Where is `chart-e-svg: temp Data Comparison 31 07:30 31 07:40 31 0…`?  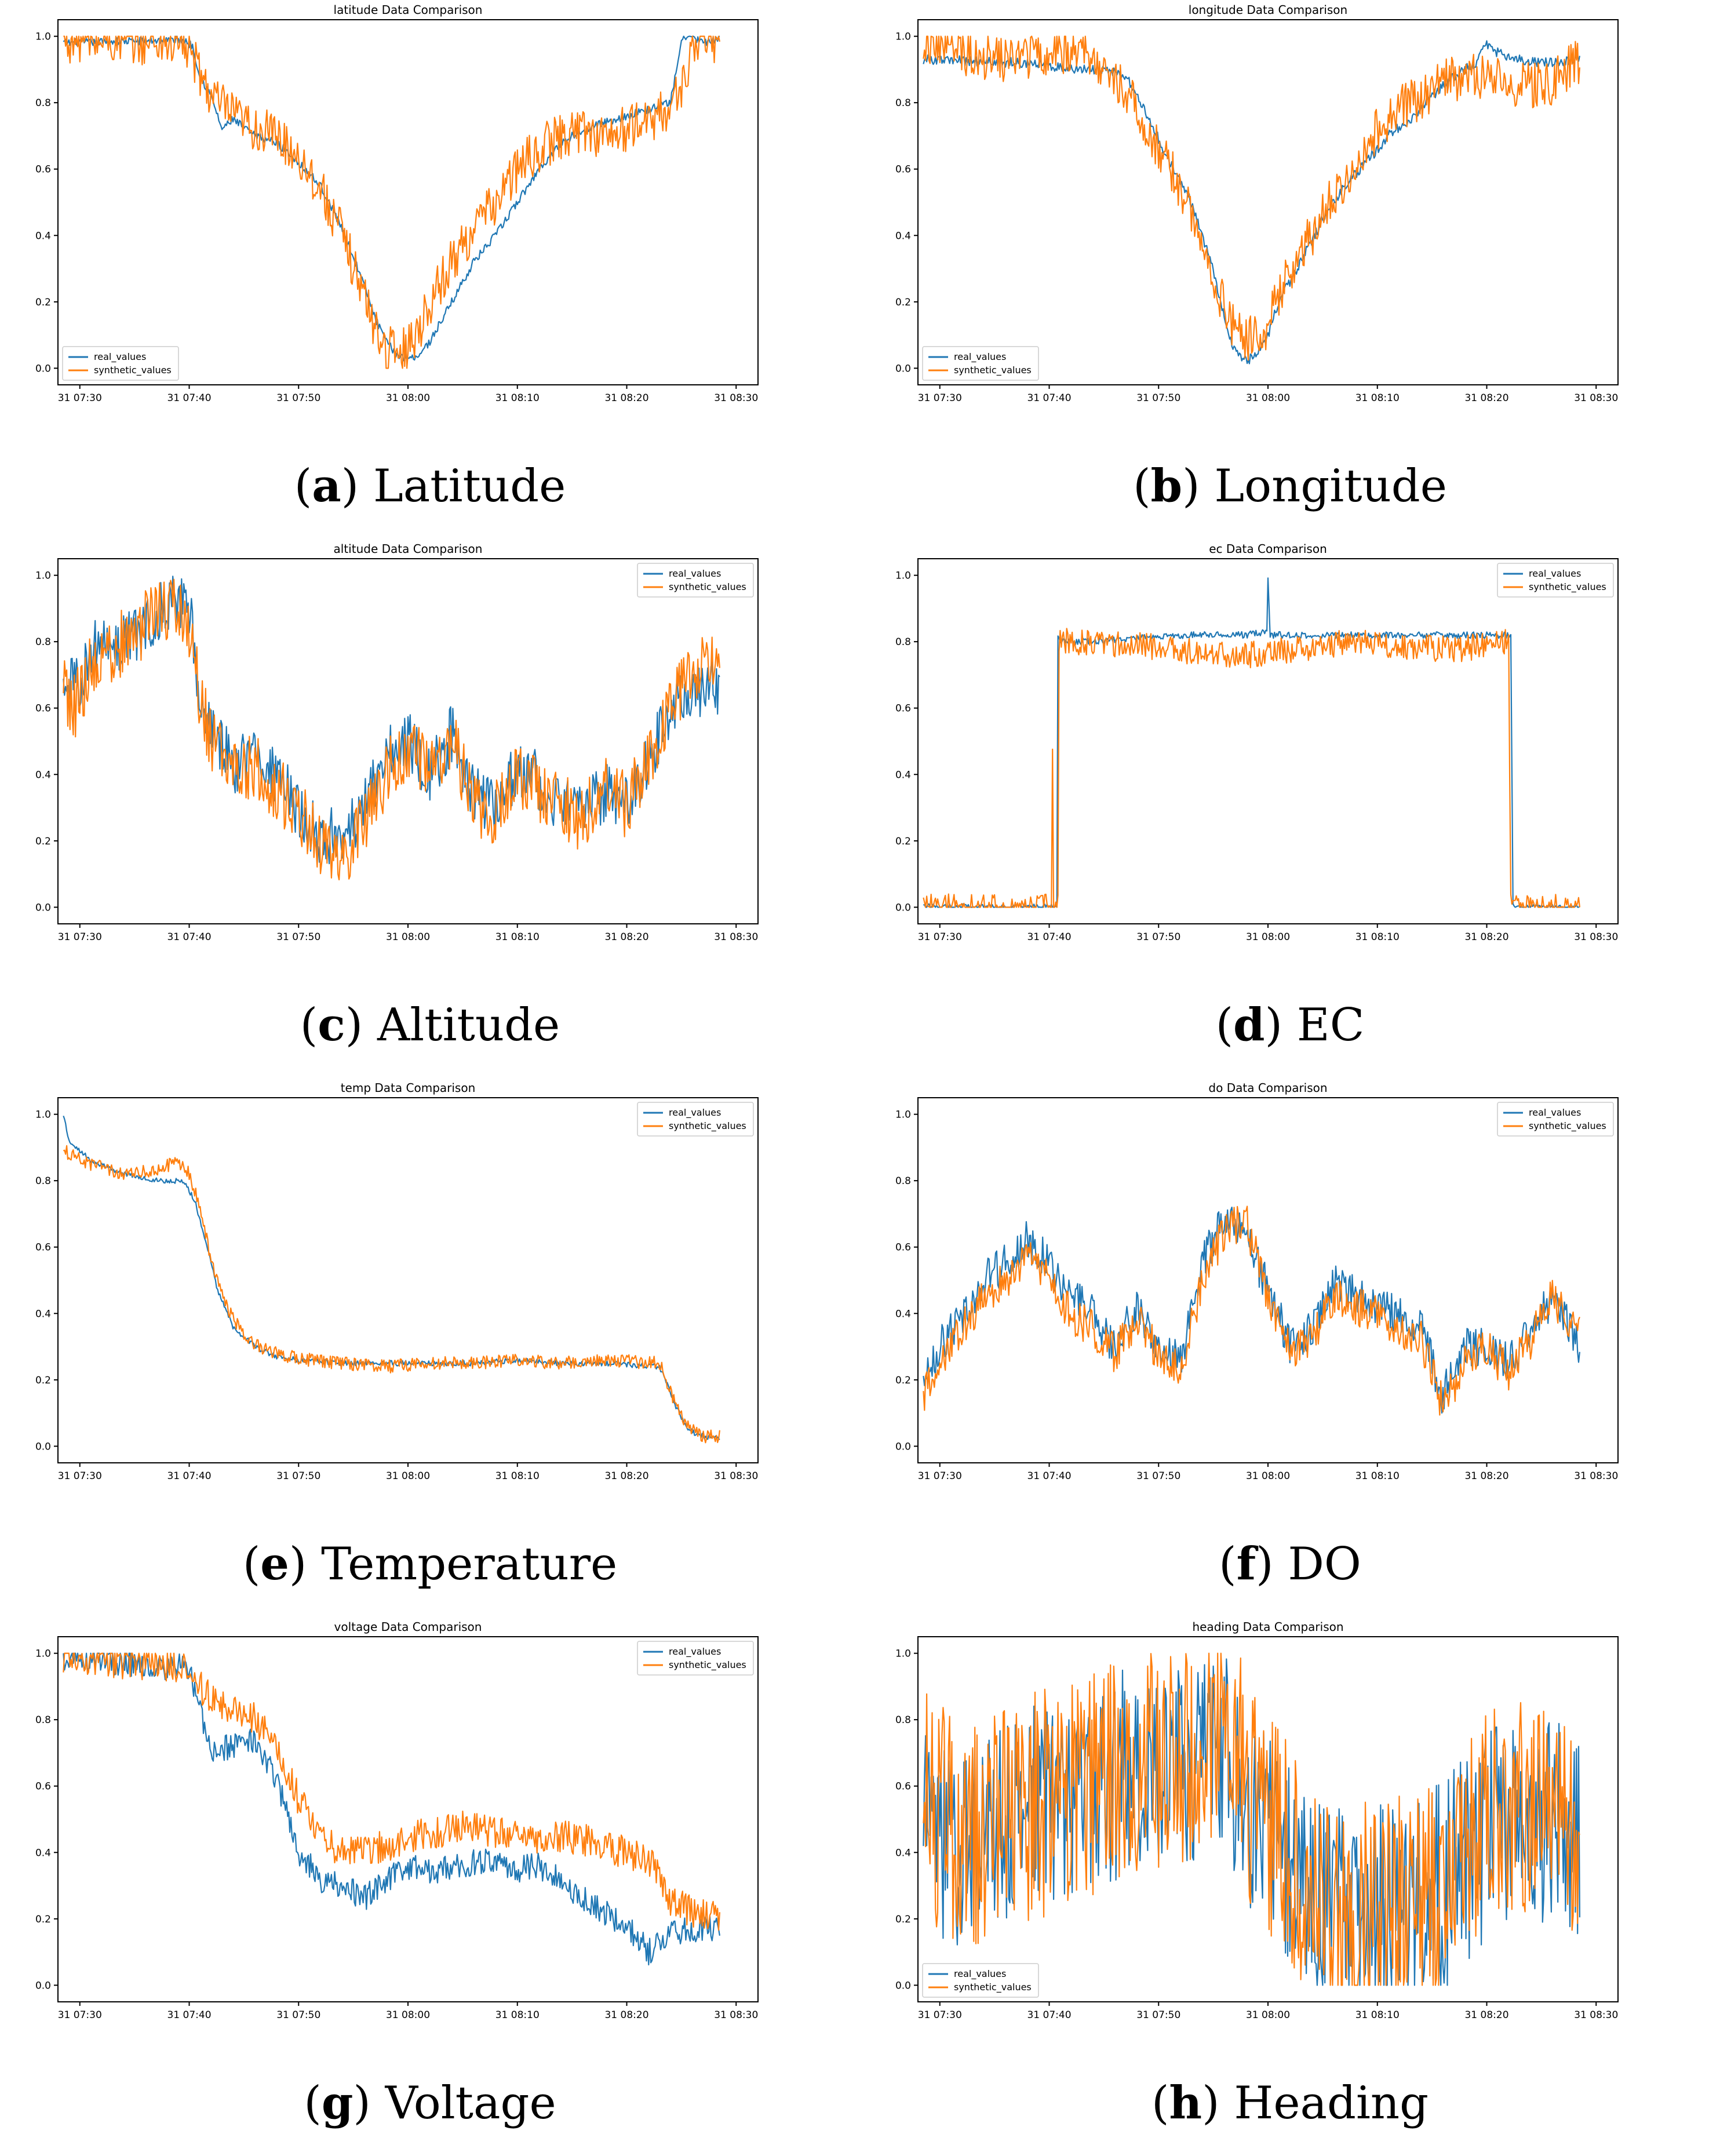
chart-e-svg: temp Data Comparison 31 07:30 31 07:40 31 0… is located at coordinates (397, 1281).